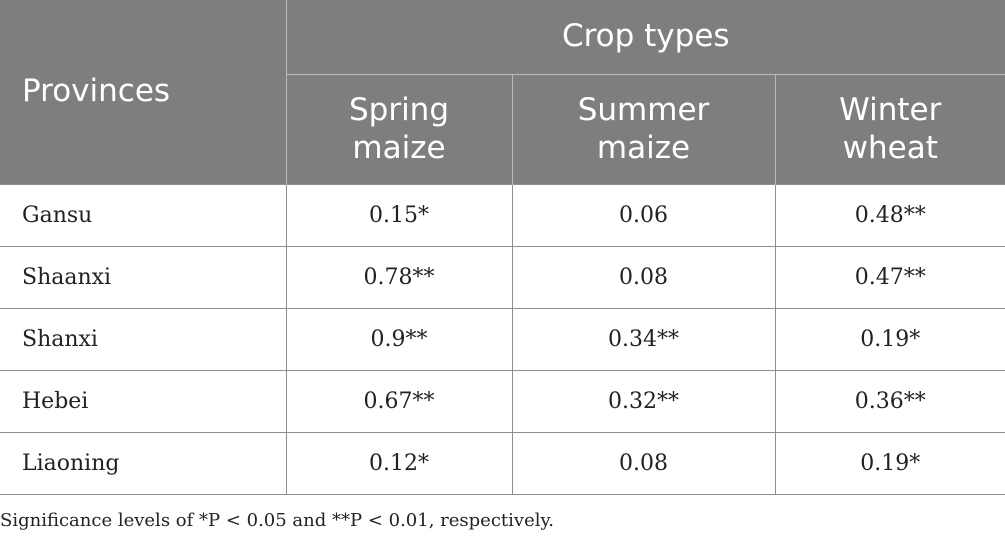 The height and width of the screenshot is (548, 1005). What do you see at coordinates (399, 339) in the screenshot?
I see `value-cell: 0.9**` at bounding box center [399, 339].